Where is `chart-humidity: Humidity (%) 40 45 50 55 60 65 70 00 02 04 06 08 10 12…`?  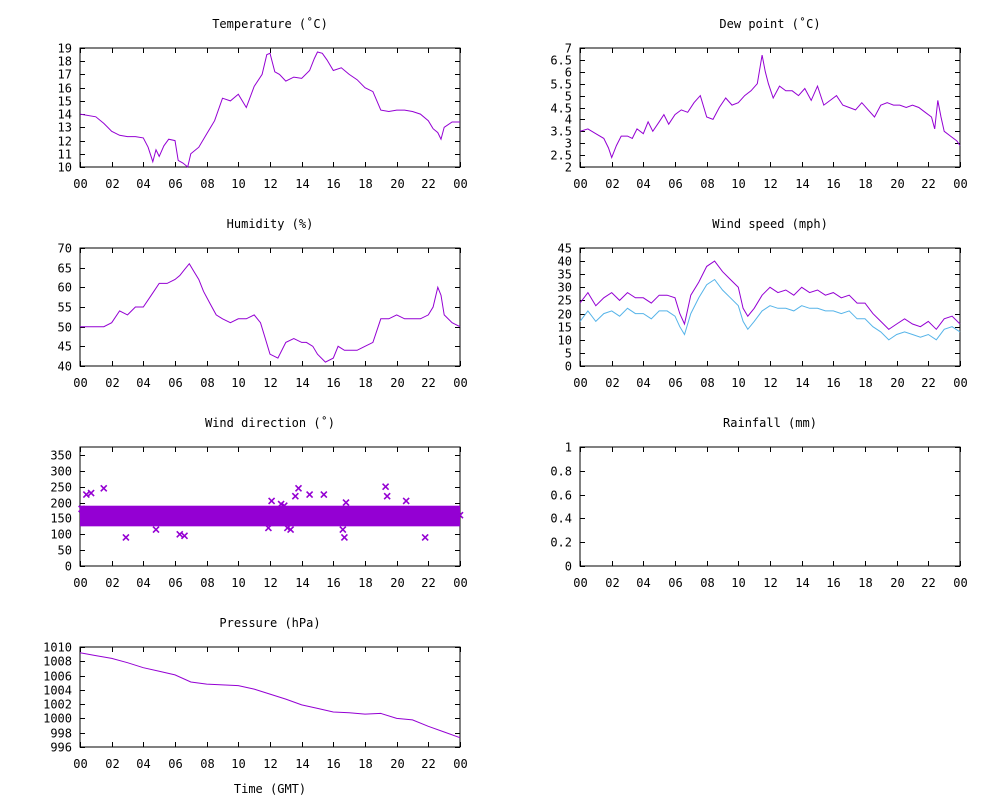 chart-humidity: Humidity (%) 40 45 50 55 60 65 70 00 02 04 06 08 10 12… is located at coordinates (263, 303).